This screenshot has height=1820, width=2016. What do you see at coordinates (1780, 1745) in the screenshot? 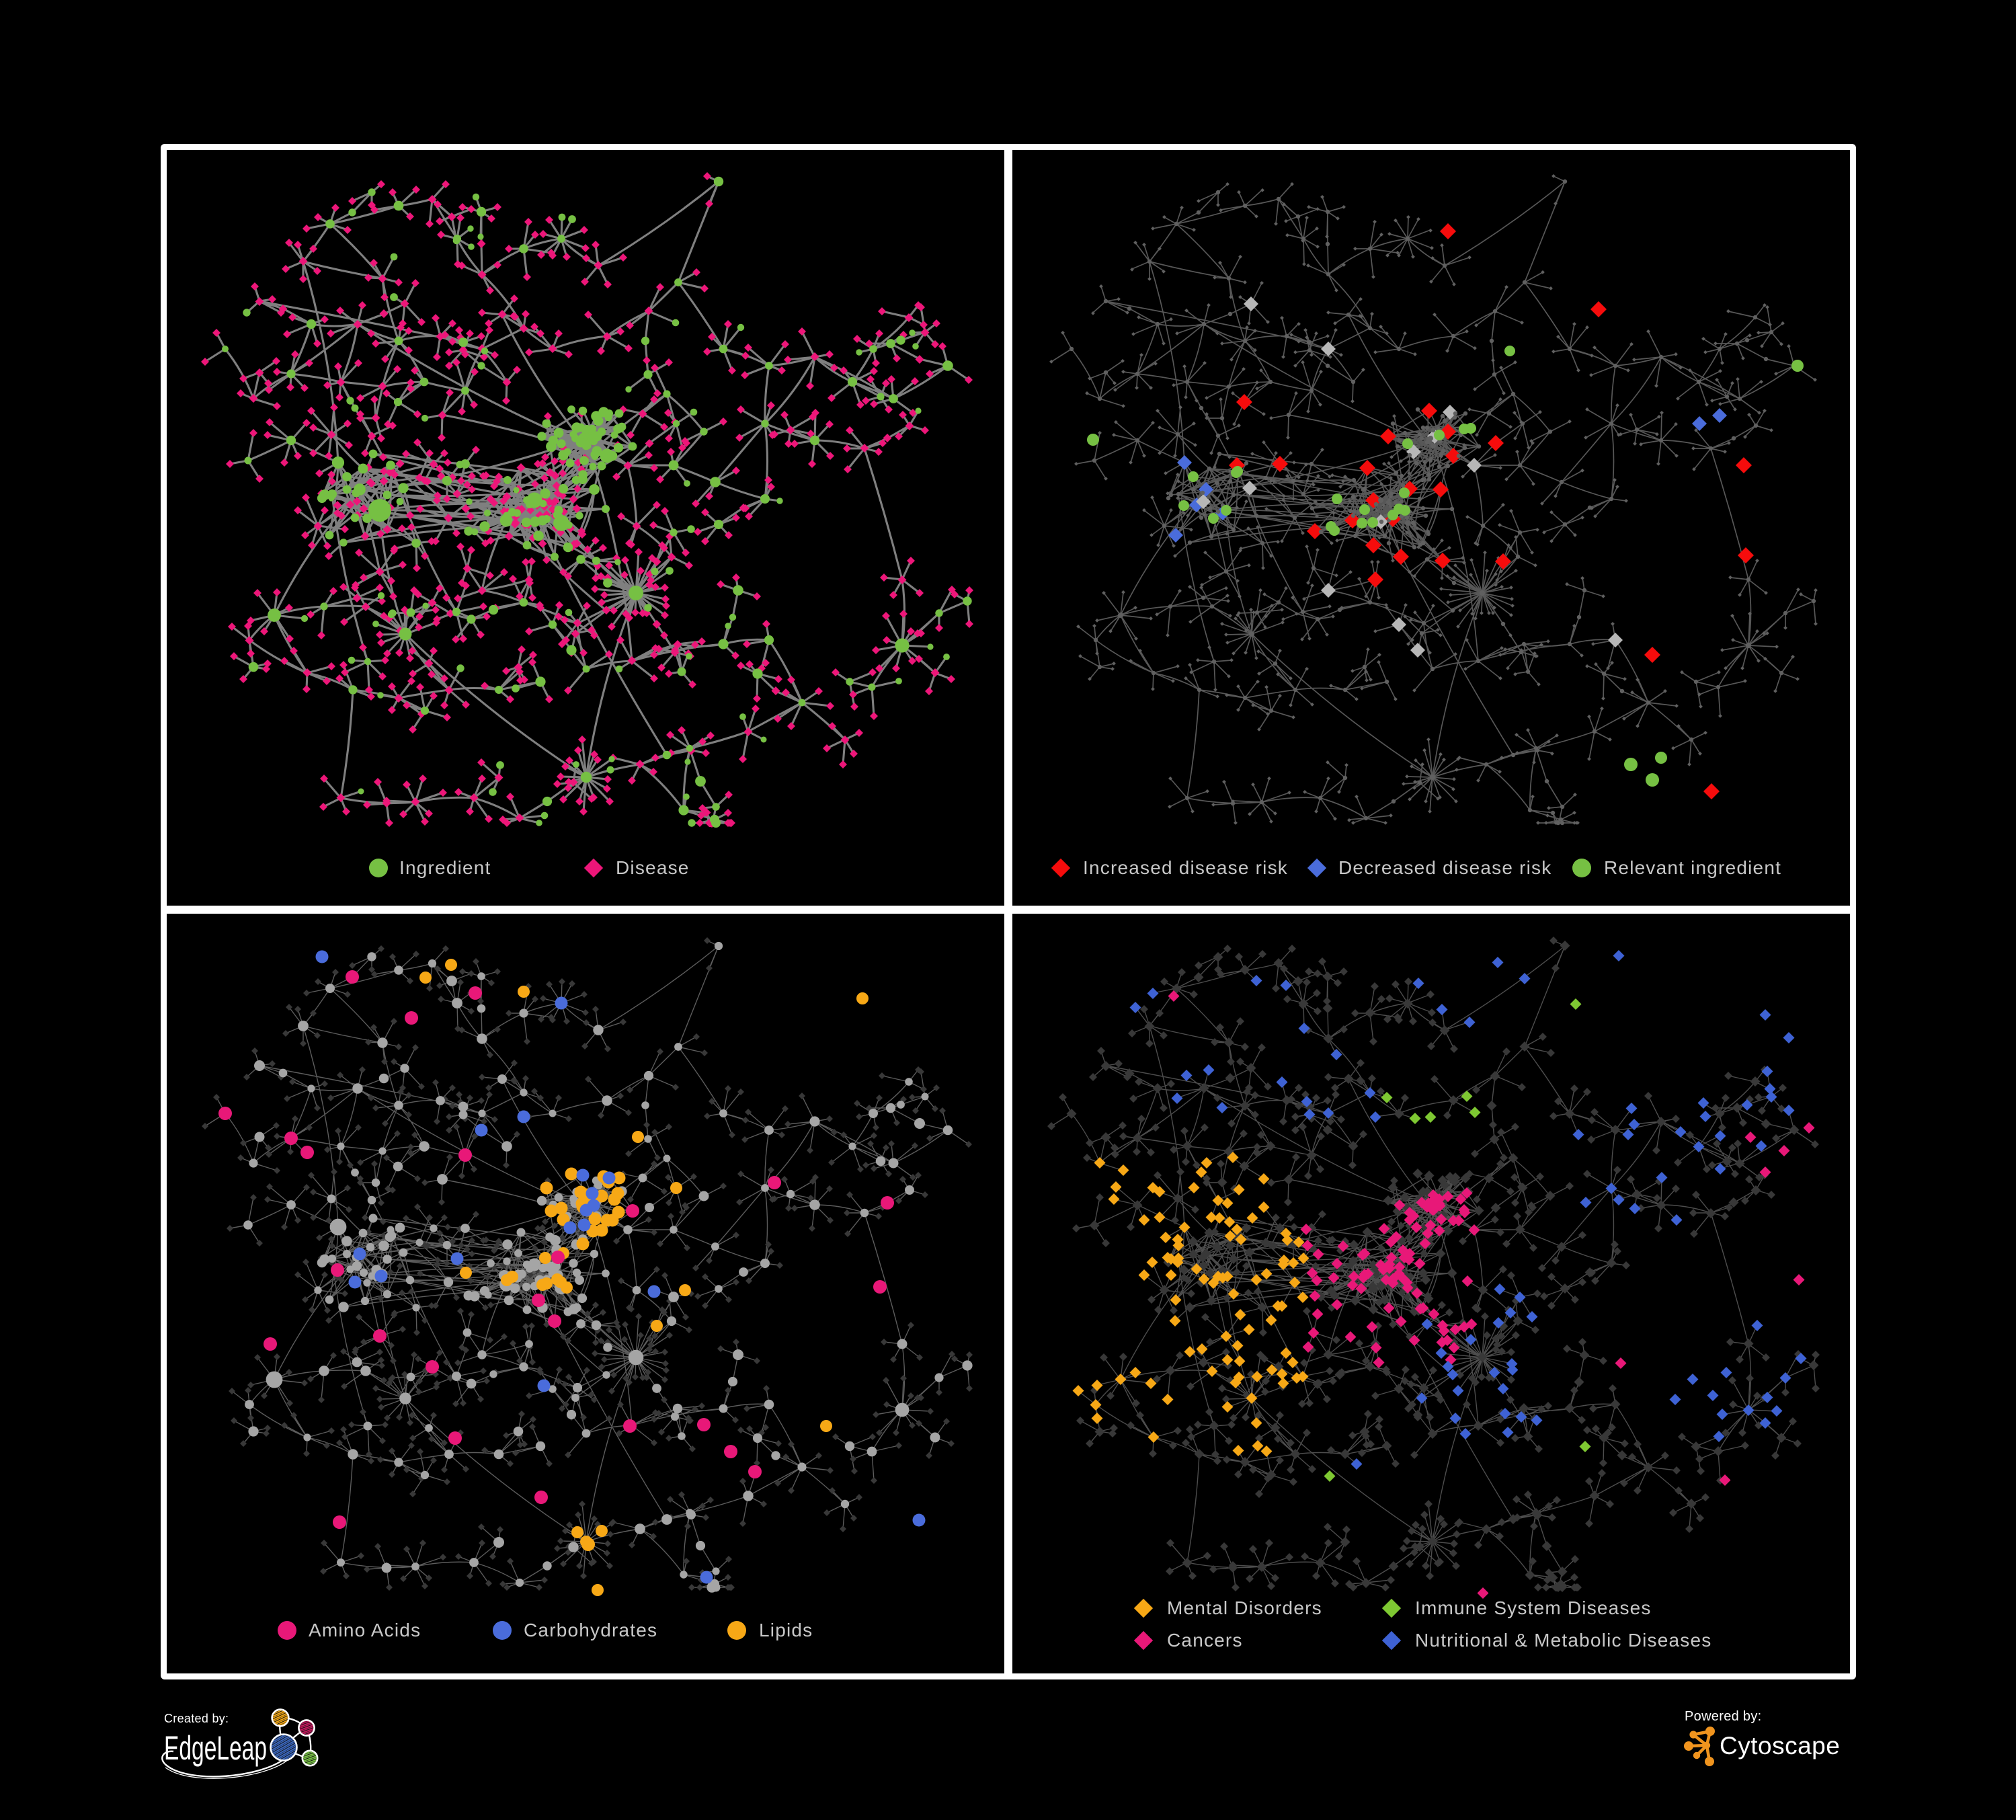
I see `svg-text: Cytoscape` at bounding box center [1780, 1745].